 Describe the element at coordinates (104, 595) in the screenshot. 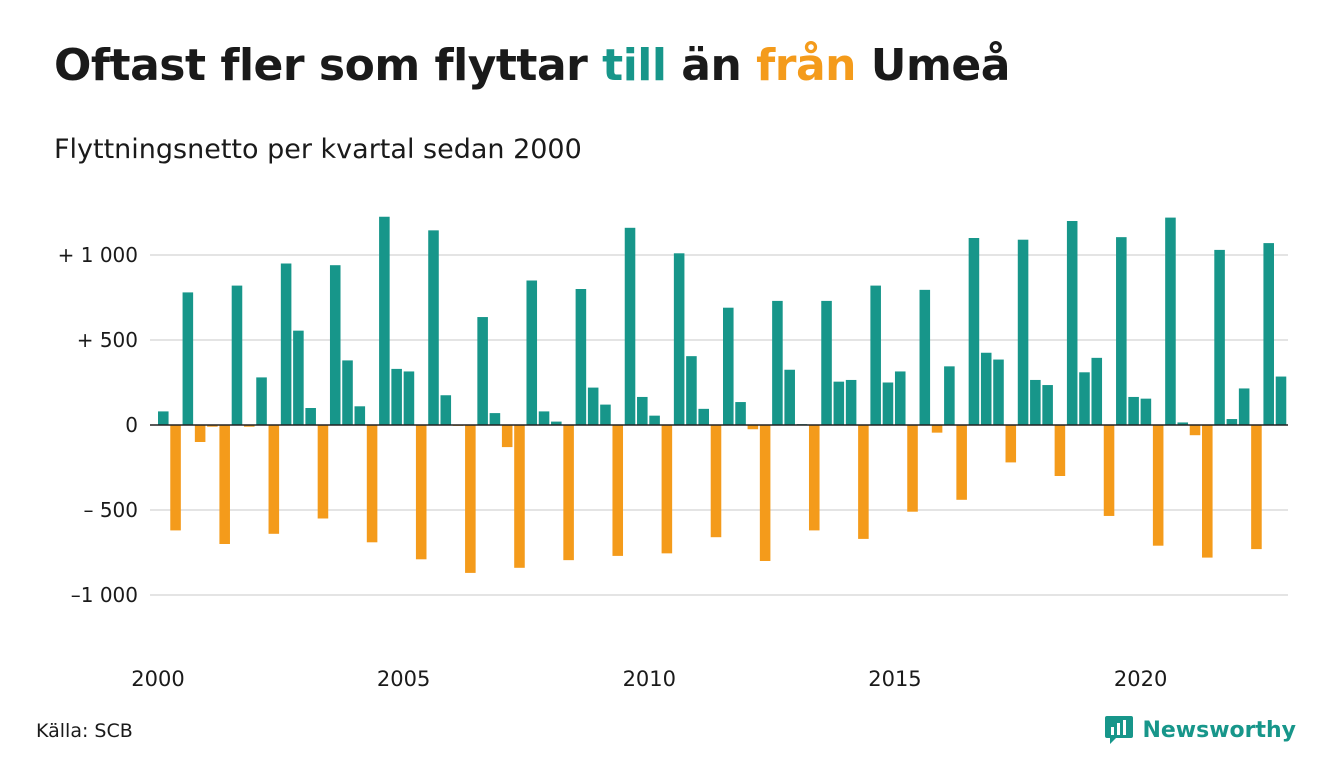

I see `y-tick-label: –1 000` at that location.